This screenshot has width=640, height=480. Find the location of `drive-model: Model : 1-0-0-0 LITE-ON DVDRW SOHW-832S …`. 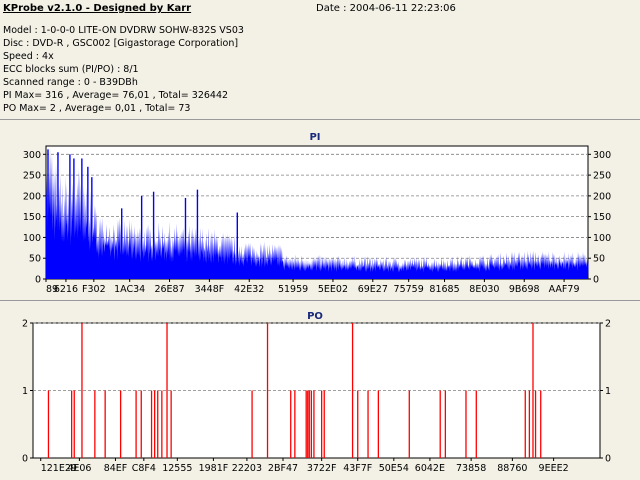

drive-model: Model : 1-0-0-0 LITE-ON DVDRW SOHW-832S … is located at coordinates (123, 30).